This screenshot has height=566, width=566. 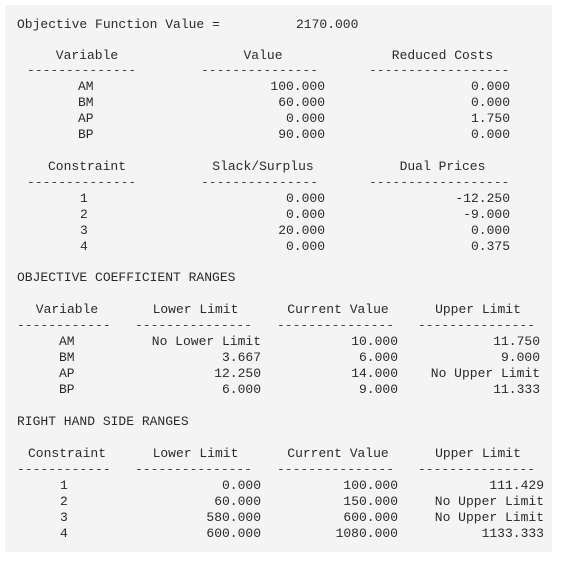 I want to click on obj-header-lower: Lower Limit, so click(x=195, y=309).